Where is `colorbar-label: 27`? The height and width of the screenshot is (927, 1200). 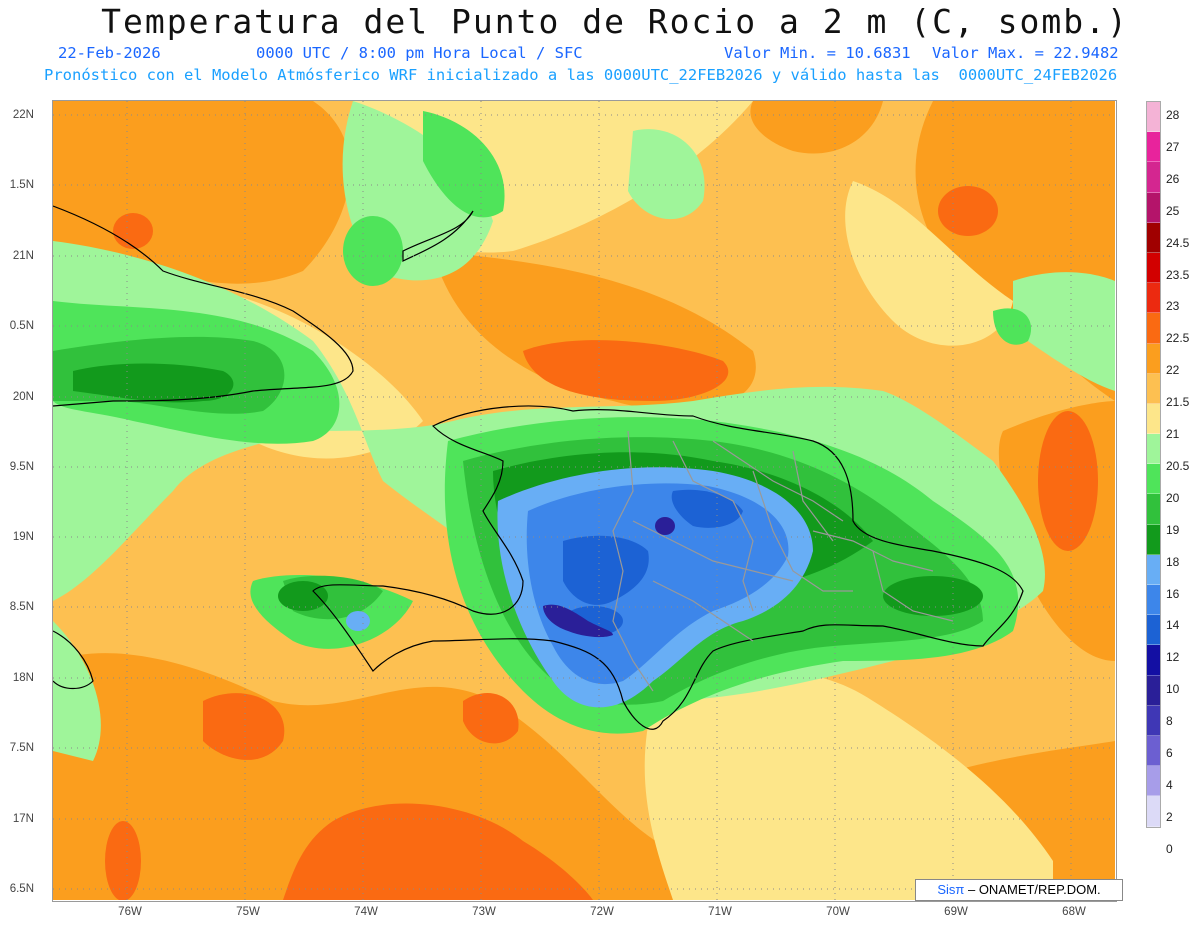 colorbar-label: 27 is located at coordinates (1173, 146).